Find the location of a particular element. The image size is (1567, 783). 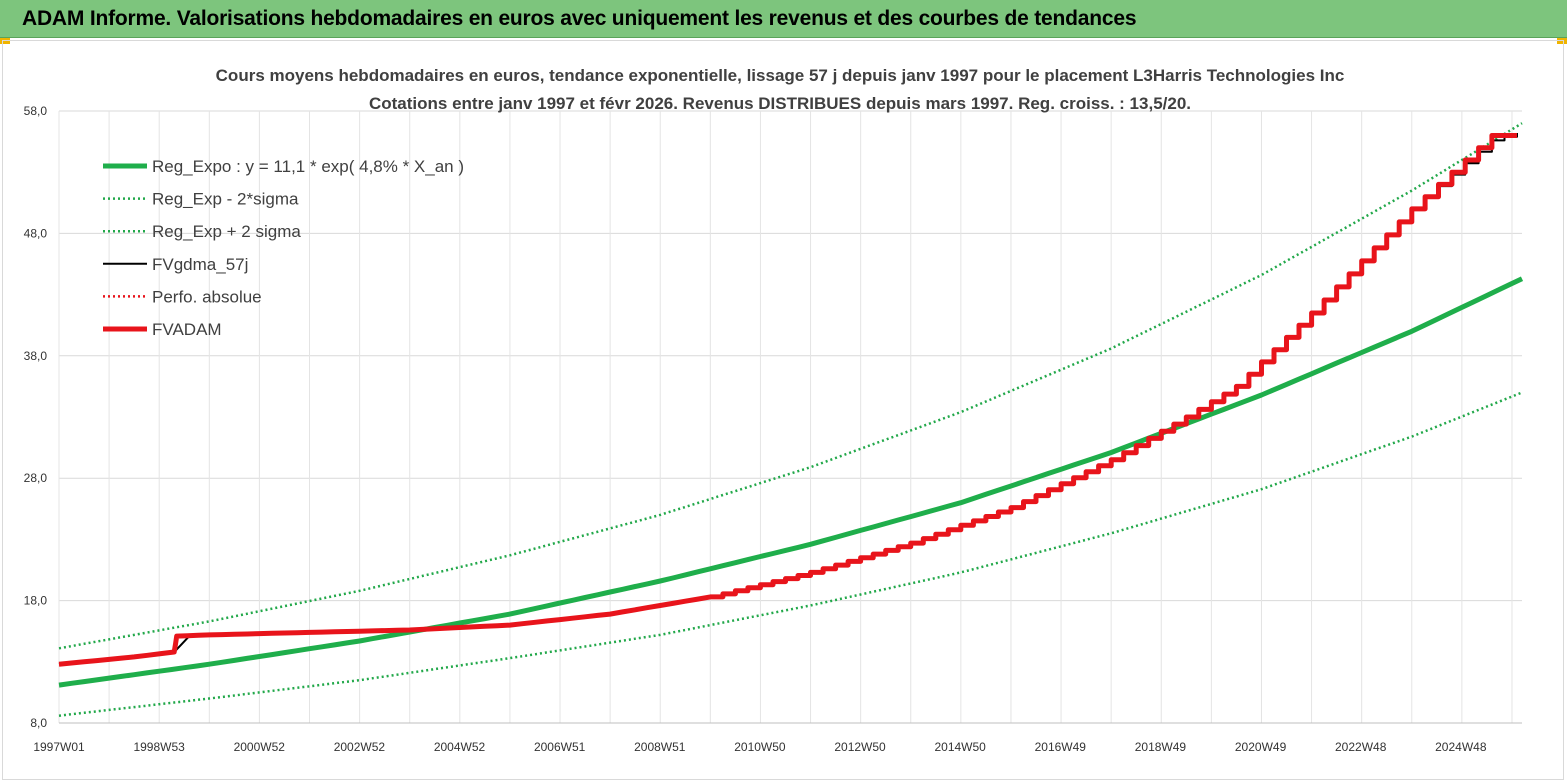

x-tick-label: 2000W52 is located at coordinates (260, 747).